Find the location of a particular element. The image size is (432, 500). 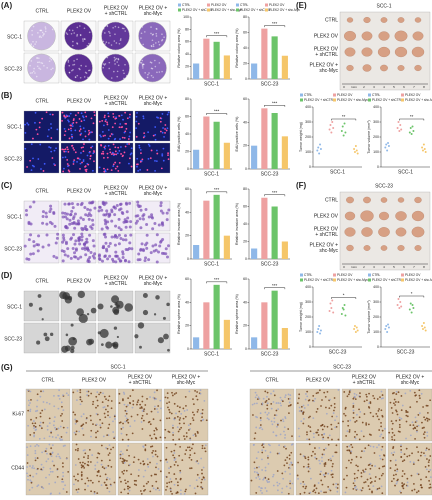

bar is located at coordinates (226, 67).